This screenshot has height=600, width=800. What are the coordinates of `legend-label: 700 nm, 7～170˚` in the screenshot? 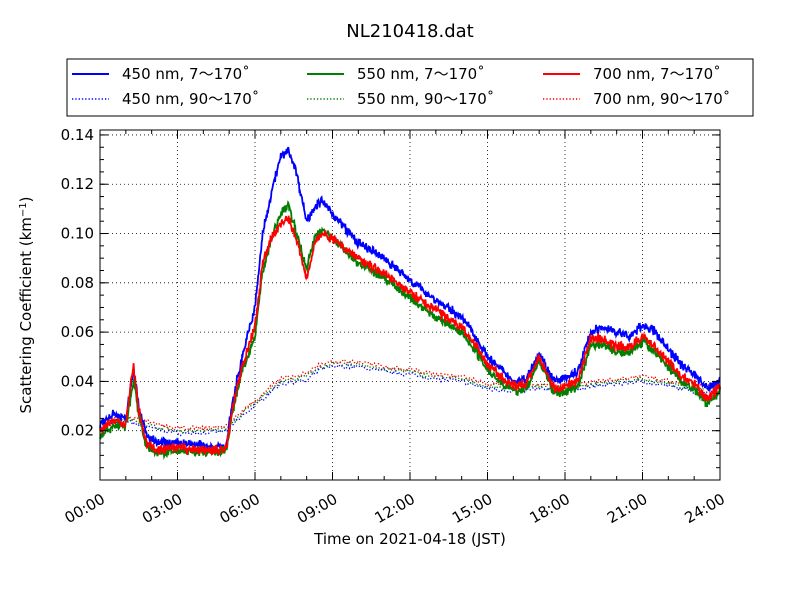 It's located at (657, 74).